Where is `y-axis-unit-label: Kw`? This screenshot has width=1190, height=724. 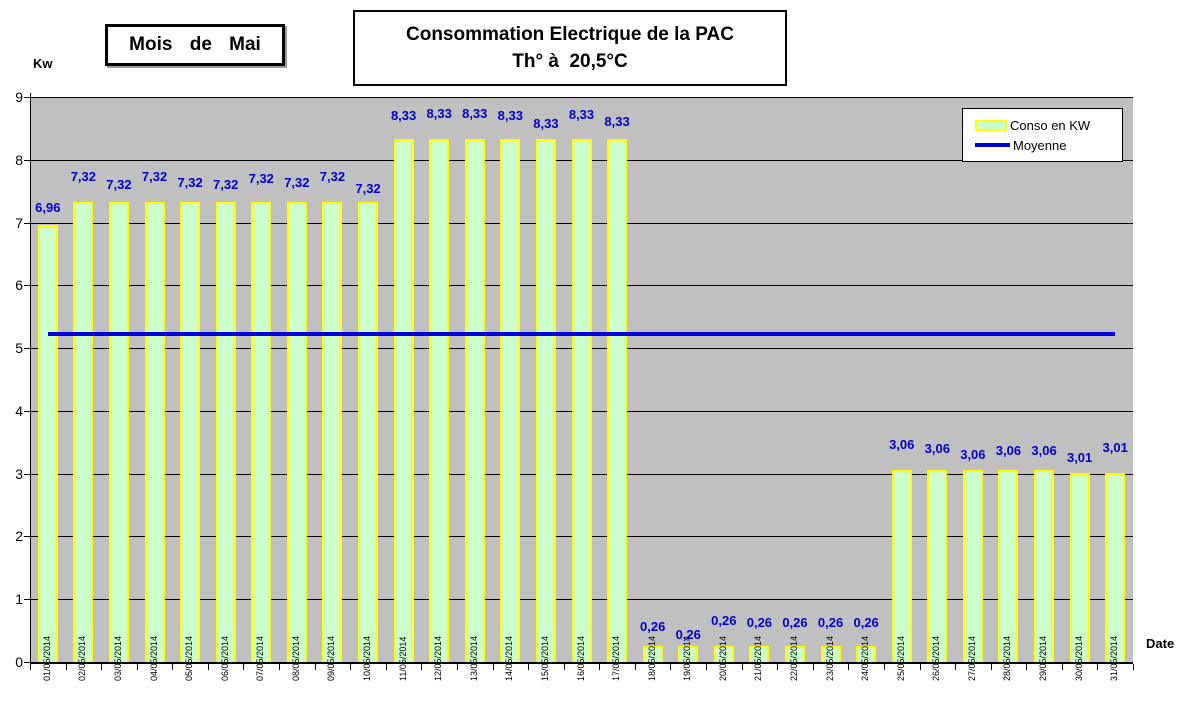
y-axis-unit-label: Kw is located at coordinates (43, 63).